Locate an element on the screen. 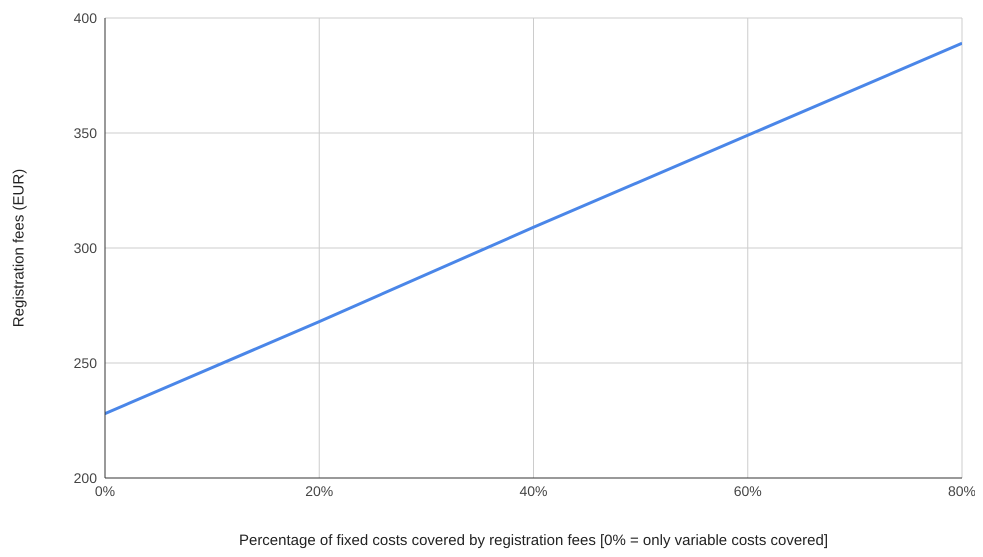  x-tick-label: 40% is located at coordinates (533, 490).